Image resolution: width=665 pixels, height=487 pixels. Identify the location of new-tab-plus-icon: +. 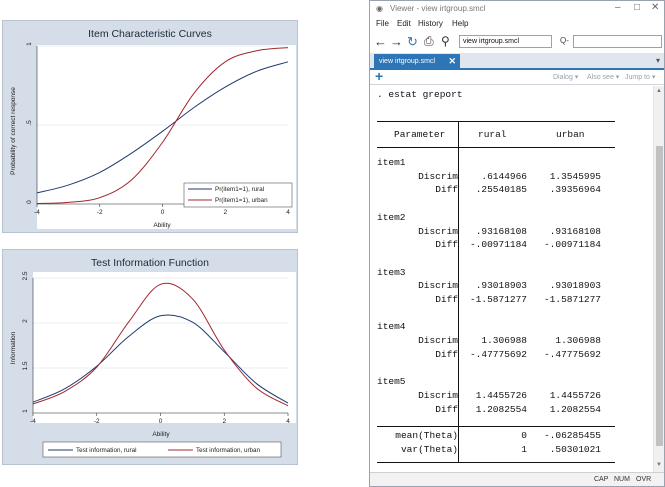
(379, 76).